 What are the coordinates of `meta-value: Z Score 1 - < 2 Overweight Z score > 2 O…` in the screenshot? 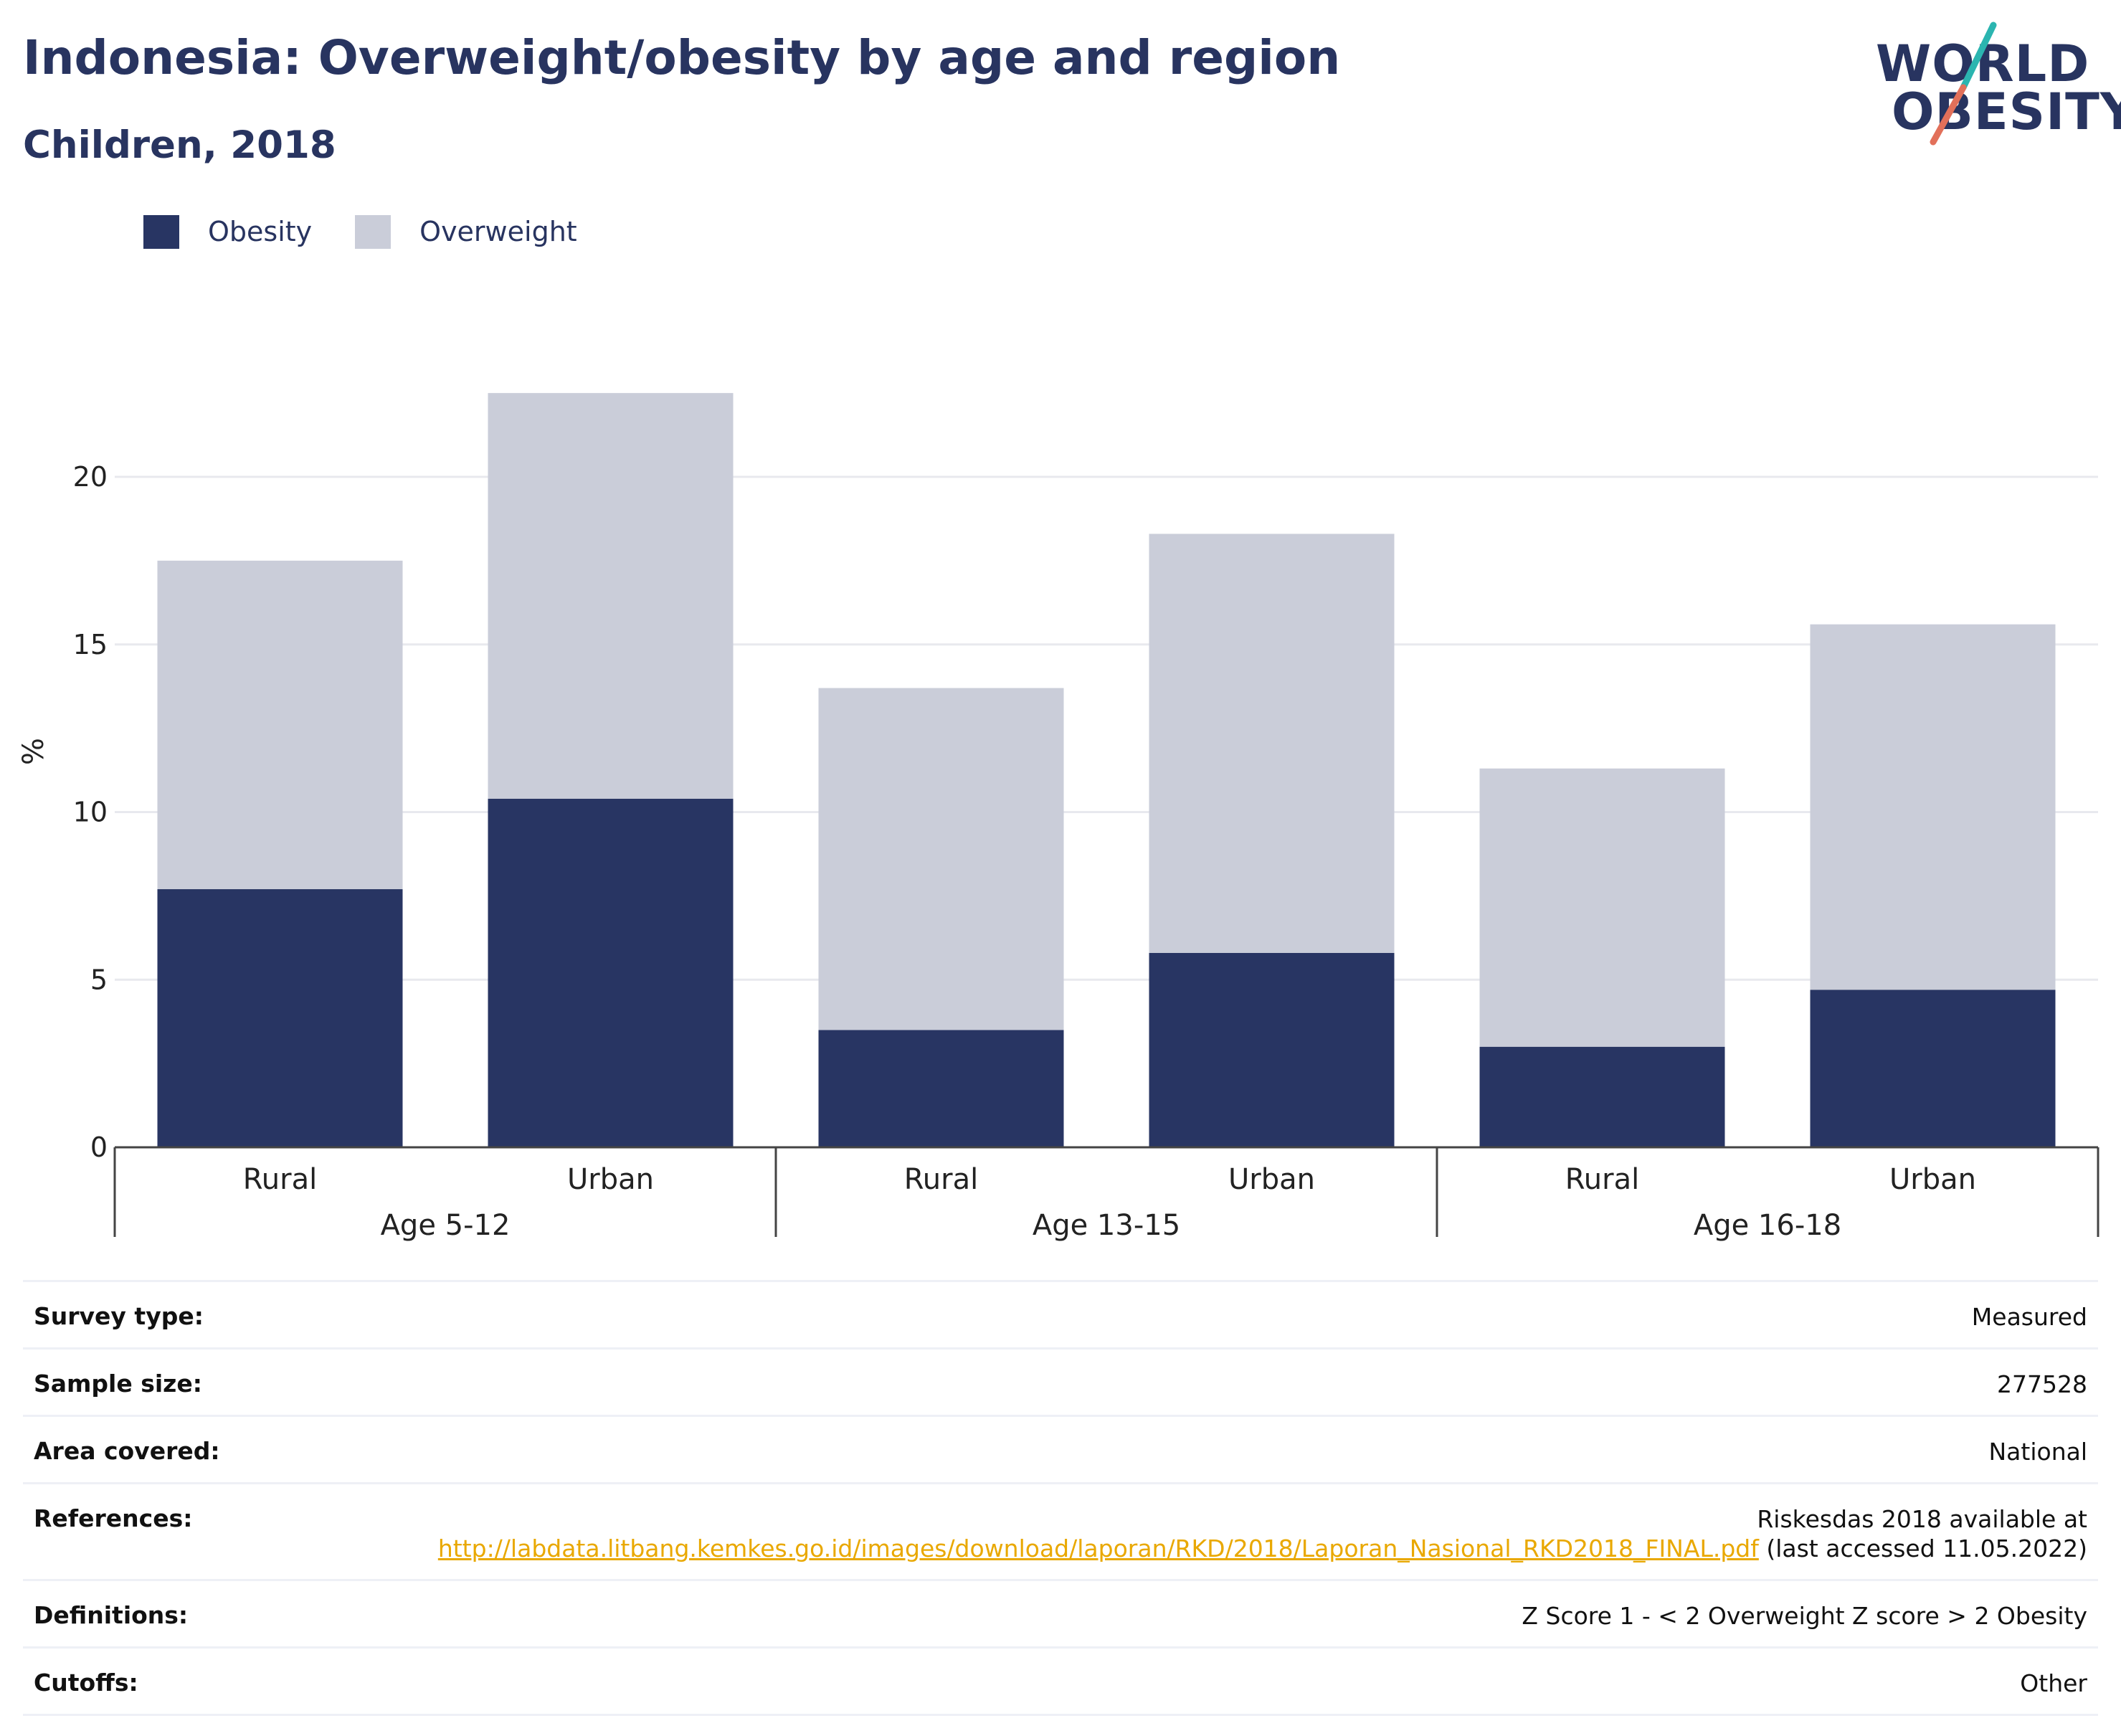 It's located at (1804, 1616).